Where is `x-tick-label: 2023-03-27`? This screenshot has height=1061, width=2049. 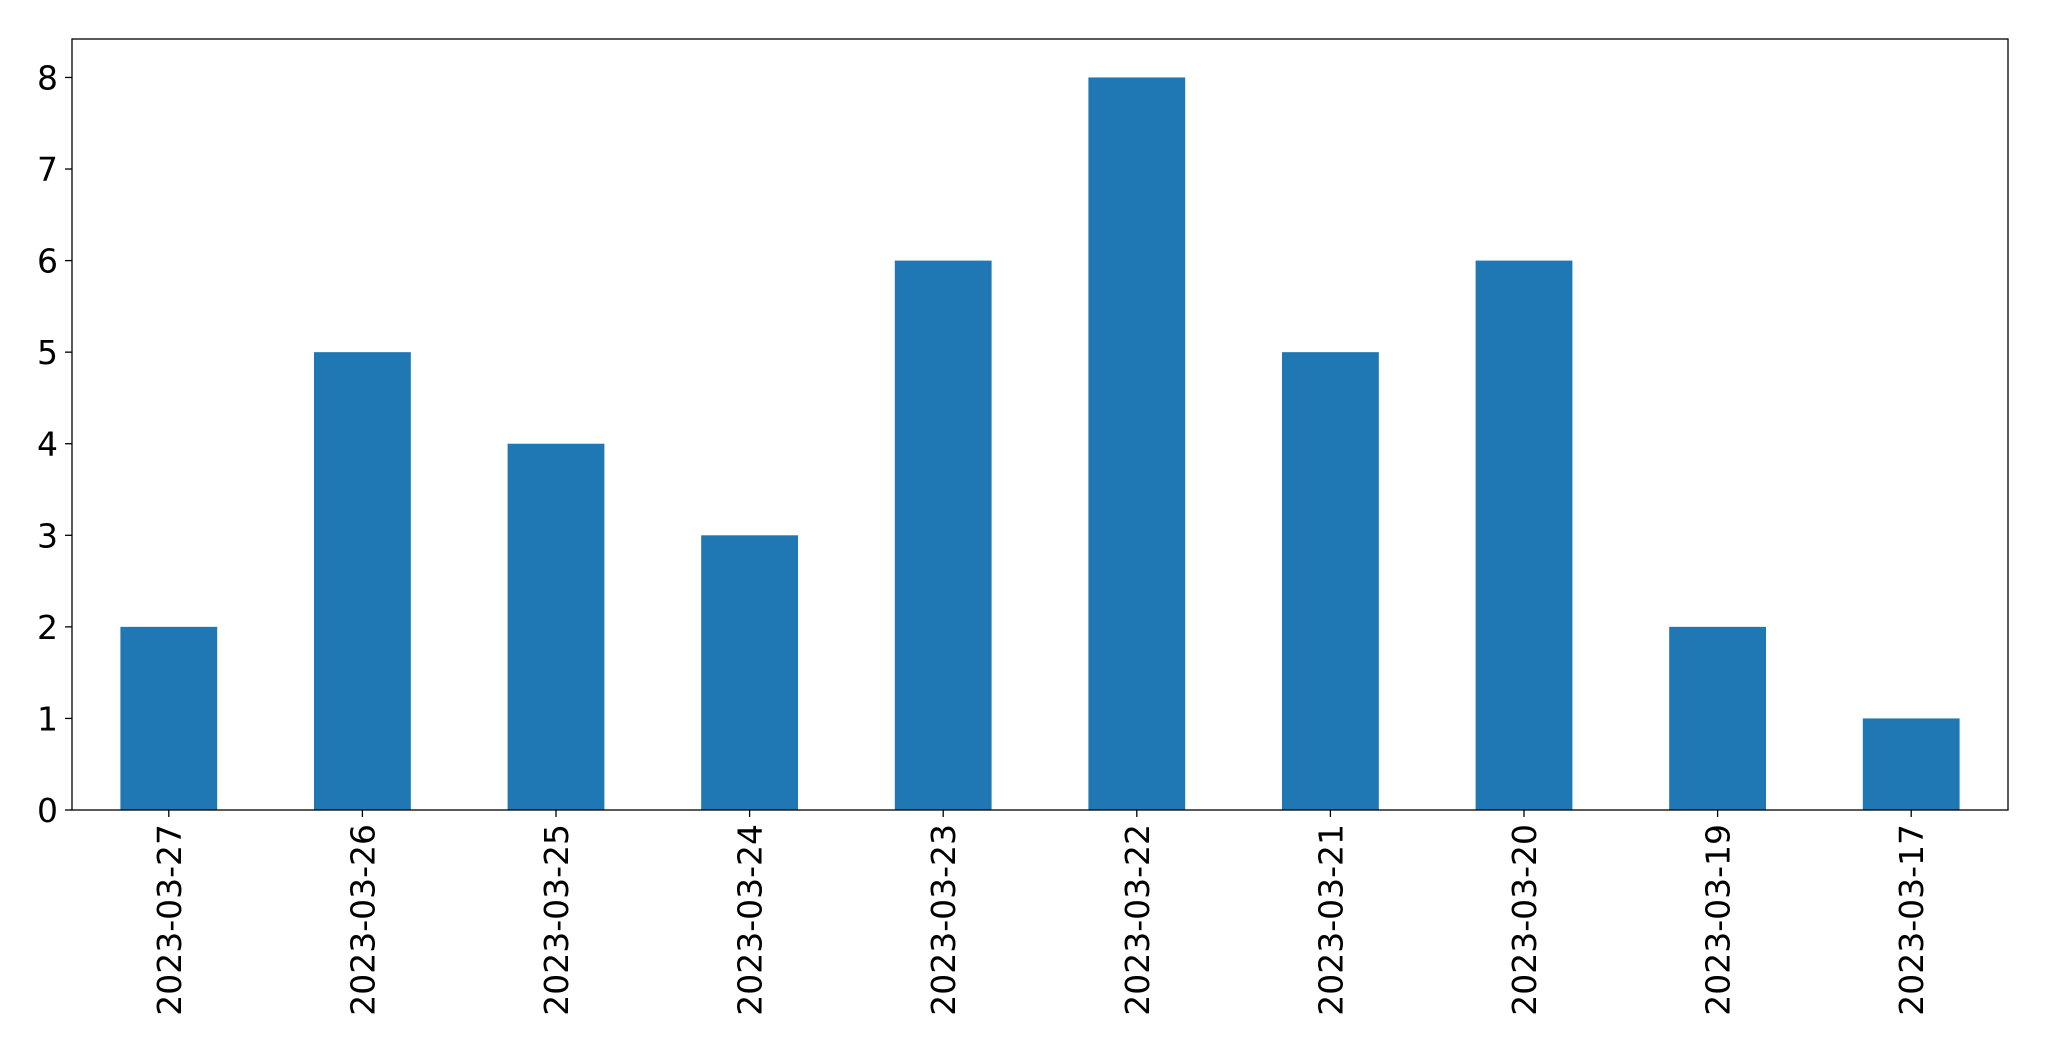 x-tick-label: 2023-03-27 is located at coordinates (169, 920).